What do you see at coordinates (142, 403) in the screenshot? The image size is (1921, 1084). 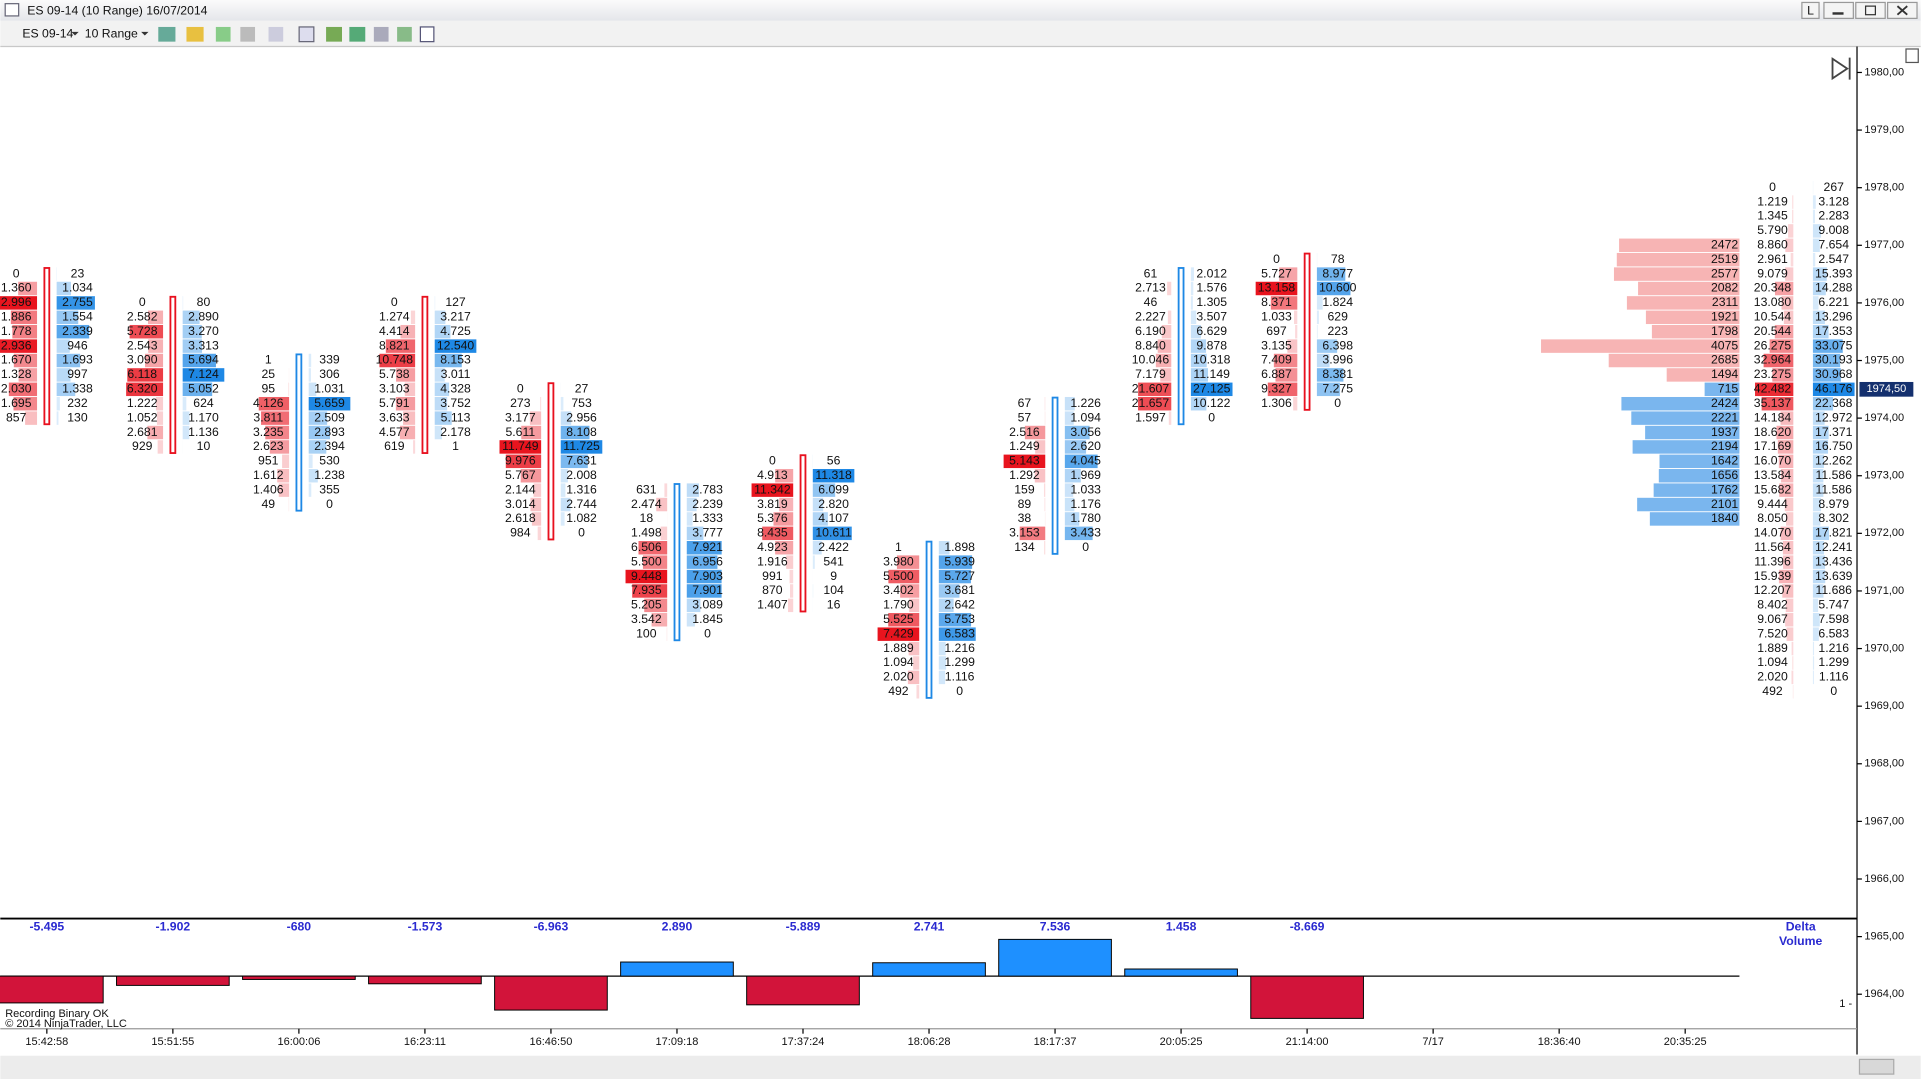 I see `bid-volume: 1.222` at bounding box center [142, 403].